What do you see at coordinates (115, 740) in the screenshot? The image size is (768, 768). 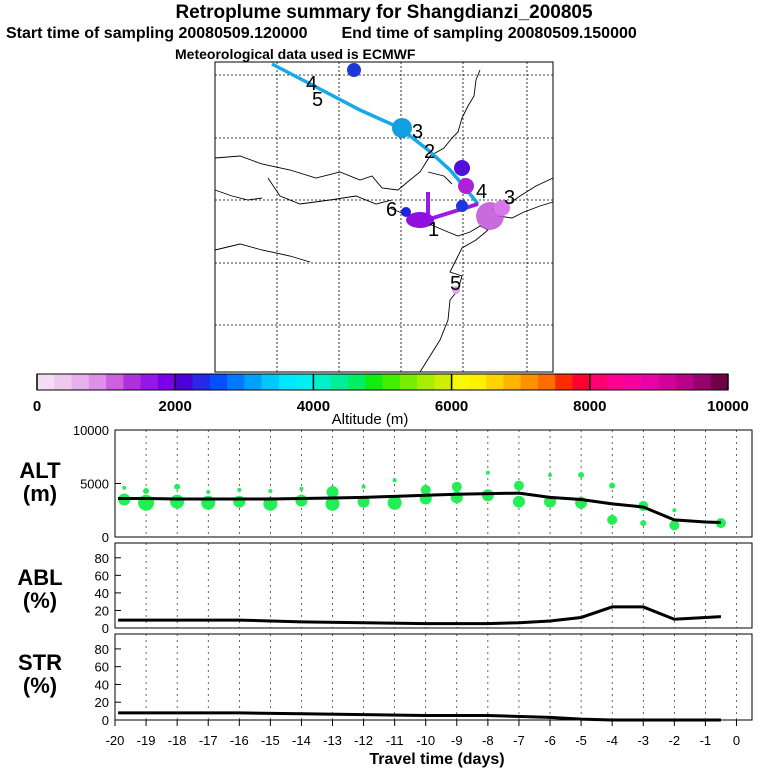 I see `x-tick-label: -20` at bounding box center [115, 740].